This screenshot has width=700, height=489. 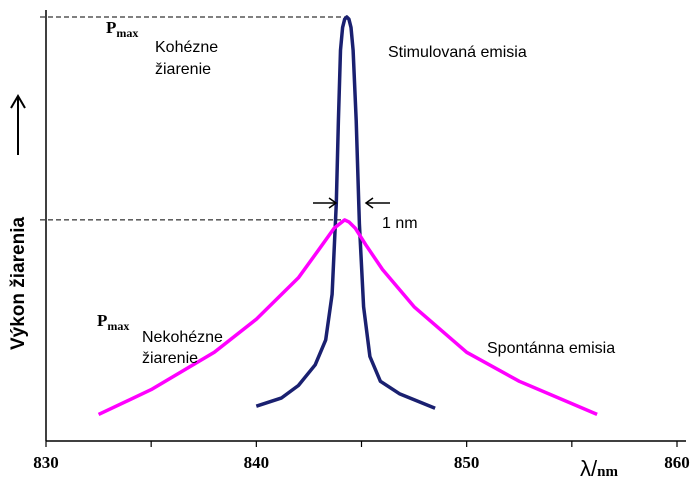 What do you see at coordinates (113, 322) in the screenshot?
I see `pmax-label-incoherent: Pmax` at bounding box center [113, 322].